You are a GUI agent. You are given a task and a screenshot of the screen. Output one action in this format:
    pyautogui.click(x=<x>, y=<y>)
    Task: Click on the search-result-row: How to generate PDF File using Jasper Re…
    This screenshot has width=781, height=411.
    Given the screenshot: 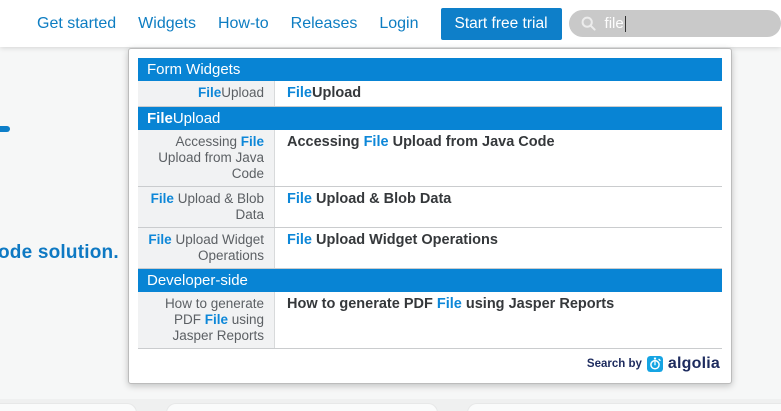 What is the action you would take?
    pyautogui.click(x=430, y=320)
    